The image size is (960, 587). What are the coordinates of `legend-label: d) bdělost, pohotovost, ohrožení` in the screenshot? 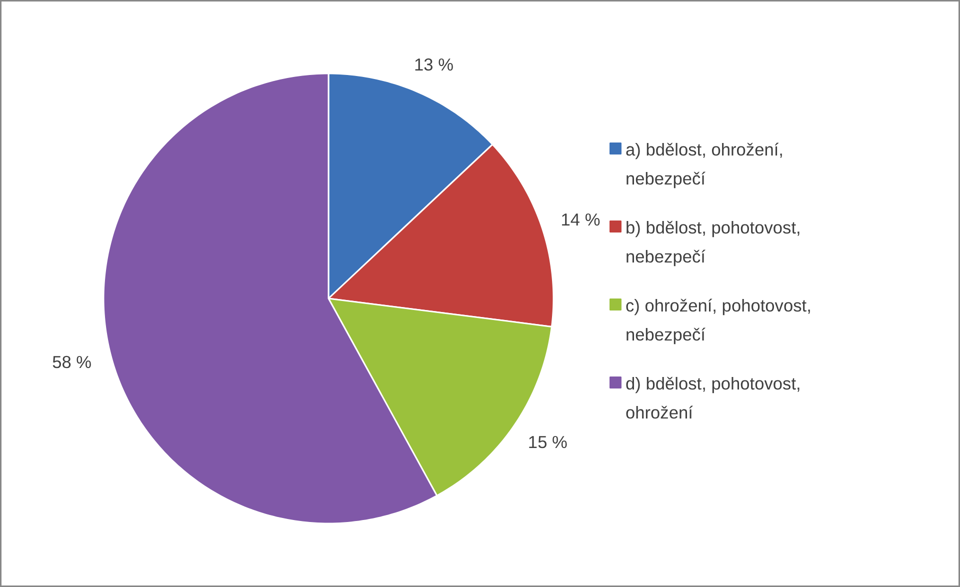 It's located at (713, 398).